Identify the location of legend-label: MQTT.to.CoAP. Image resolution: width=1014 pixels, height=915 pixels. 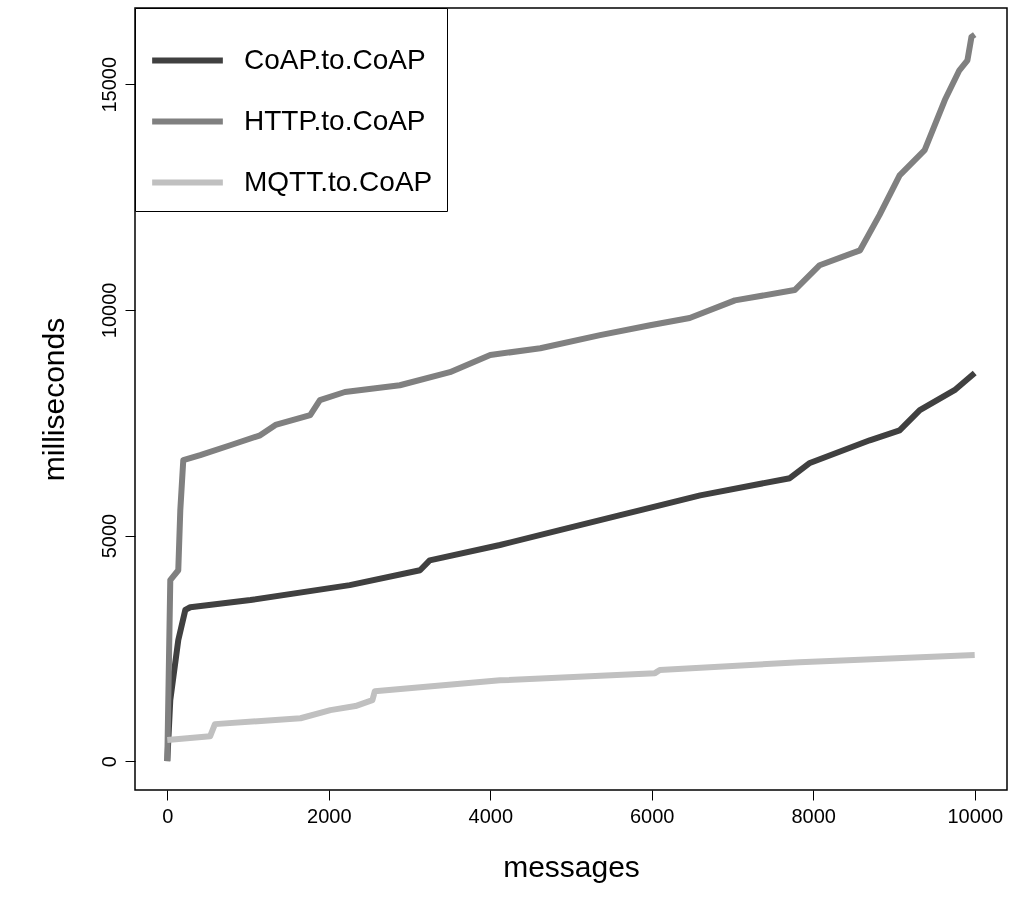
(338, 181).